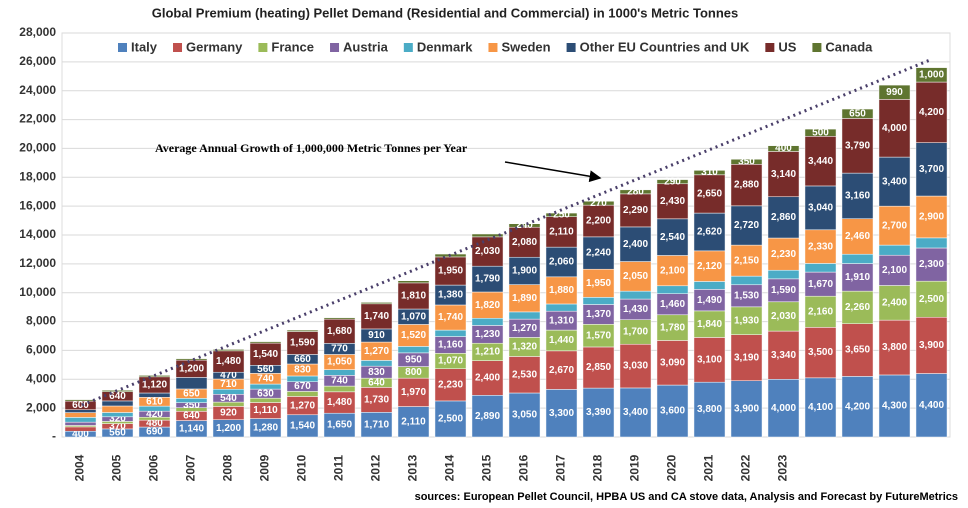  Describe the element at coordinates (228, 375) in the screenshot. I see `data-label: 470` at that location.